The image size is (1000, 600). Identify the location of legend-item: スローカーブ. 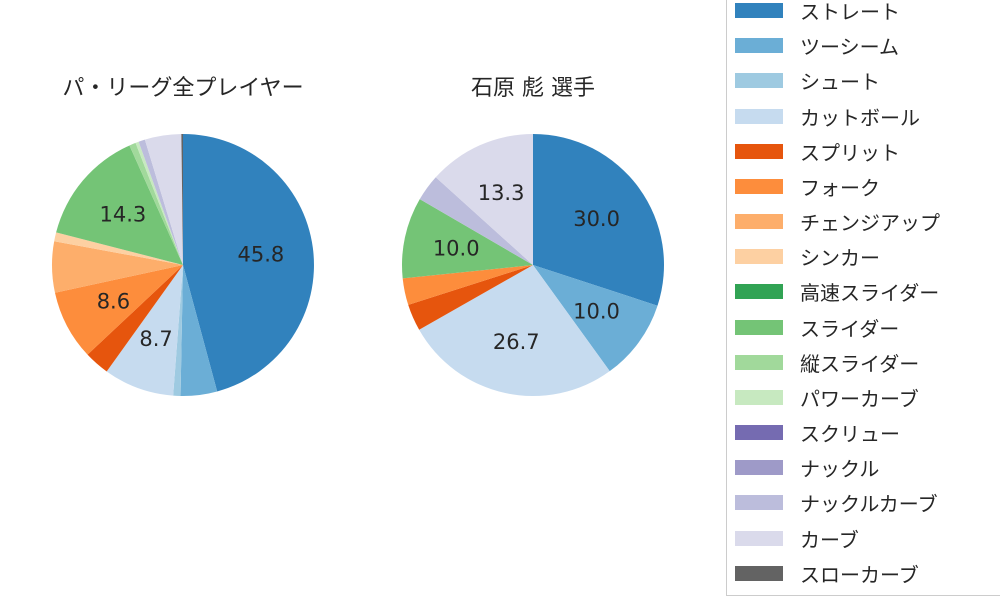
(863, 573).